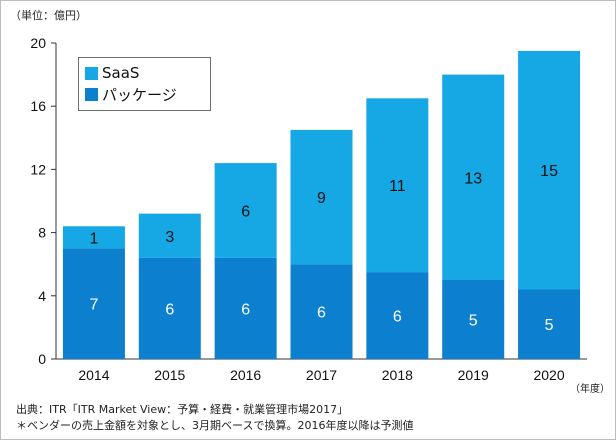 This screenshot has height=440, width=616. I want to click on source-line: 出典：ITR「ITR Market View：予算・経費・就業管理市場2017」, so click(182, 409).